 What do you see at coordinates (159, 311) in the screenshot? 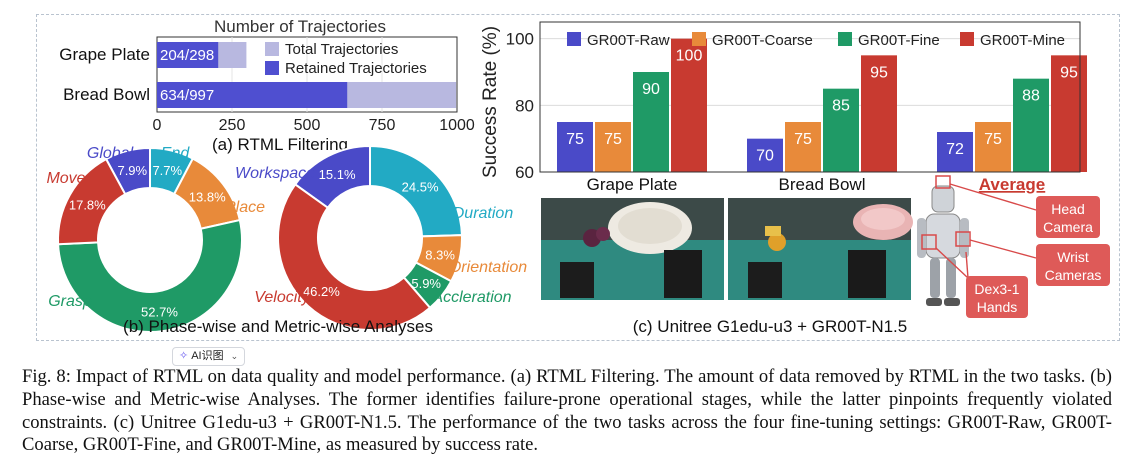
I see `donut-pct-label: 52.7%` at bounding box center [159, 311].